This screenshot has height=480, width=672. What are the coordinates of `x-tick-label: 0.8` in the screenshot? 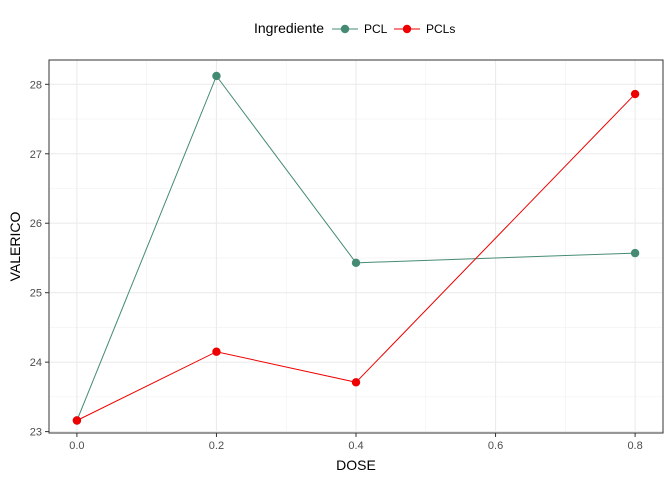 It's located at (634, 446).